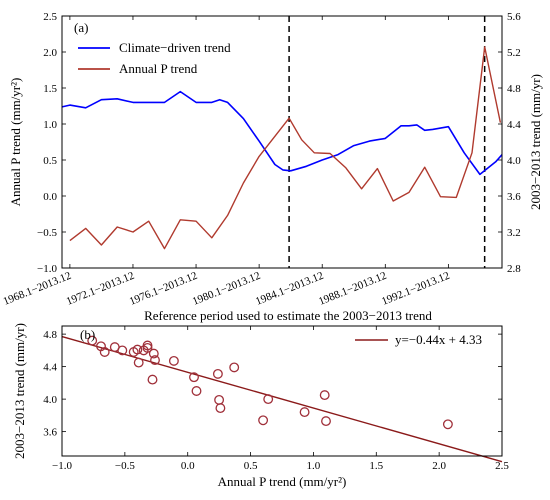  I want to click on x-tick-label: 1968.1−2013.12, so click(37, 289).